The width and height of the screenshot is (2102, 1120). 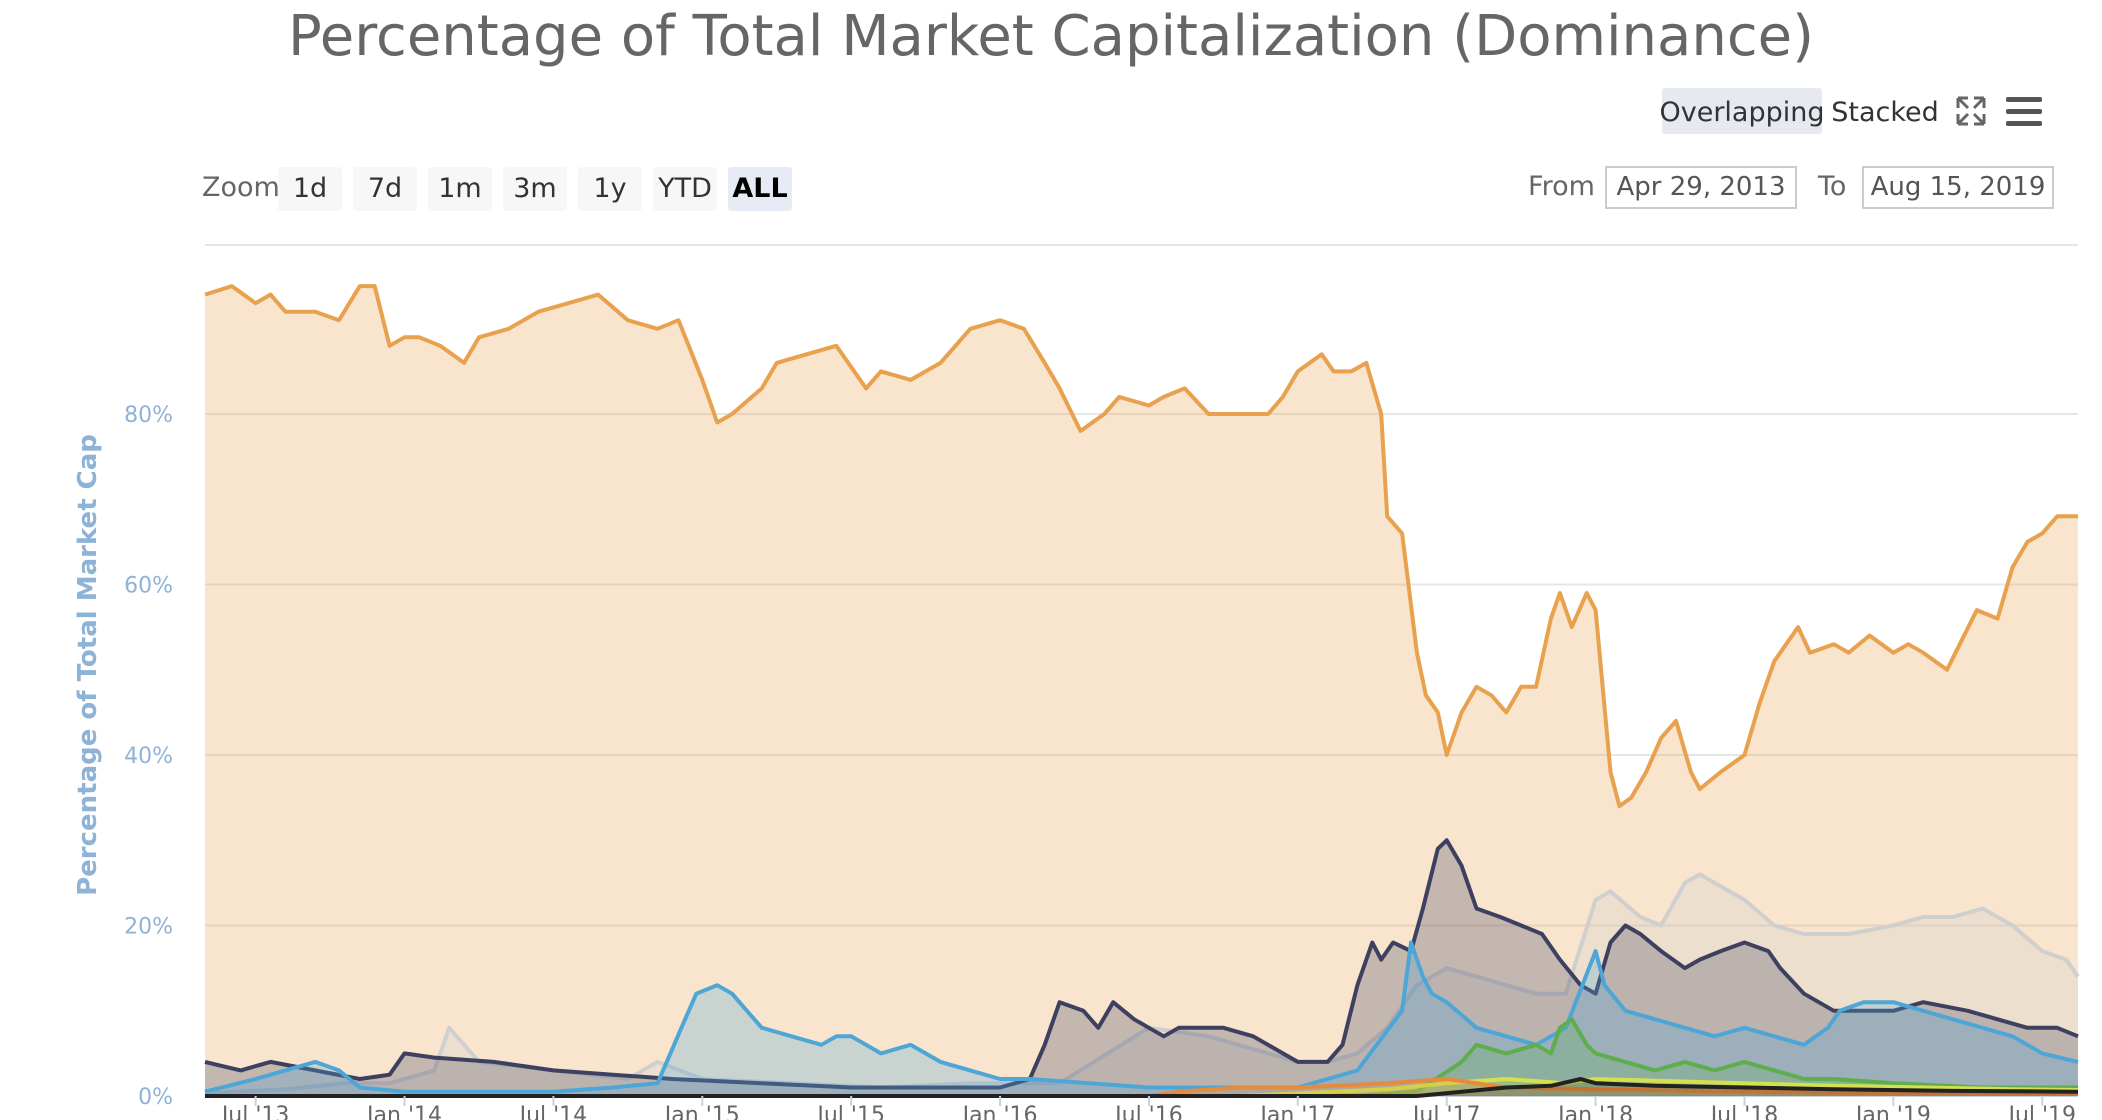 I want to click on from-date-input: Apr 29, 2013, so click(x=1701, y=187).